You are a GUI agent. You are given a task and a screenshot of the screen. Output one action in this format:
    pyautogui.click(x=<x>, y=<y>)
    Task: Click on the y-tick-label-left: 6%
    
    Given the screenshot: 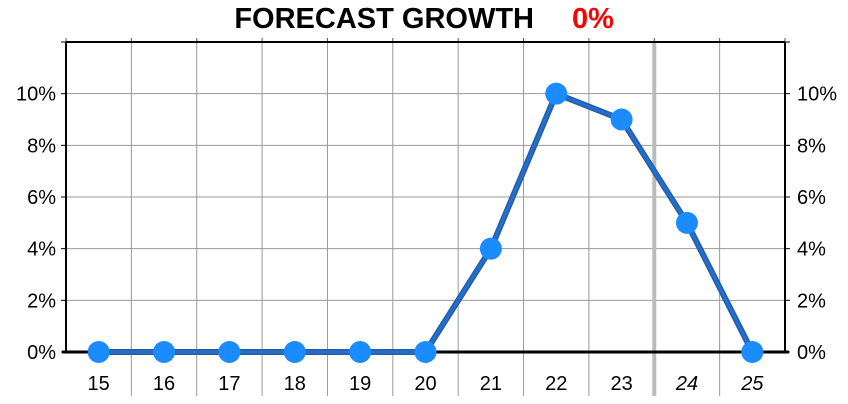 What is the action you would take?
    pyautogui.click(x=41, y=198)
    